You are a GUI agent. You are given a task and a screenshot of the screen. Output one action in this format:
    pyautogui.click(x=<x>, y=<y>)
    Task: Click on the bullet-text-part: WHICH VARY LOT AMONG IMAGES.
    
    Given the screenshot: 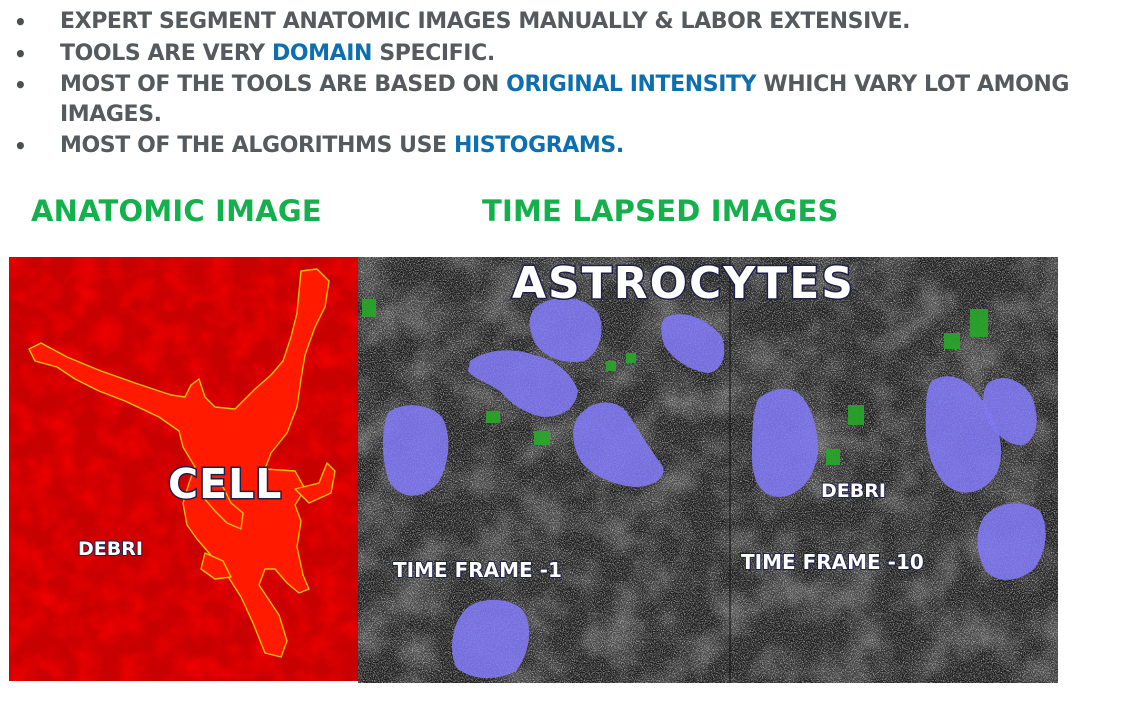 What is the action you would take?
    pyautogui.click(x=565, y=99)
    